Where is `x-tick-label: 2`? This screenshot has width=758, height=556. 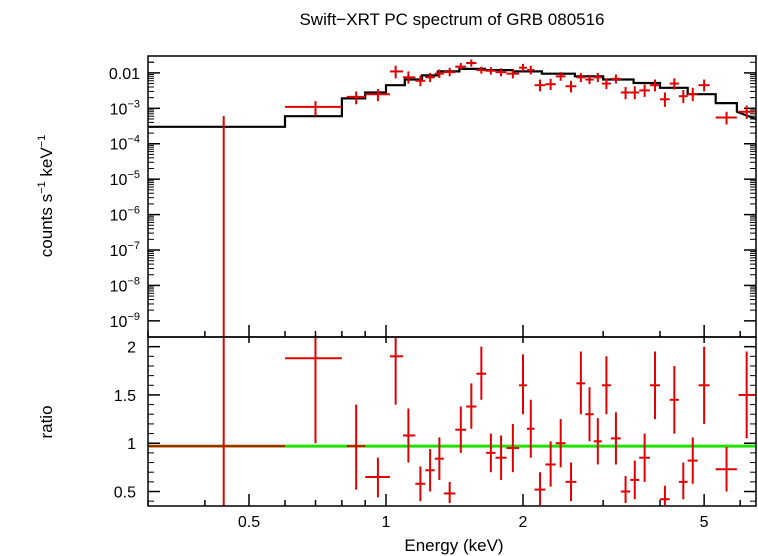
x-tick-label: 2 is located at coordinates (523, 522).